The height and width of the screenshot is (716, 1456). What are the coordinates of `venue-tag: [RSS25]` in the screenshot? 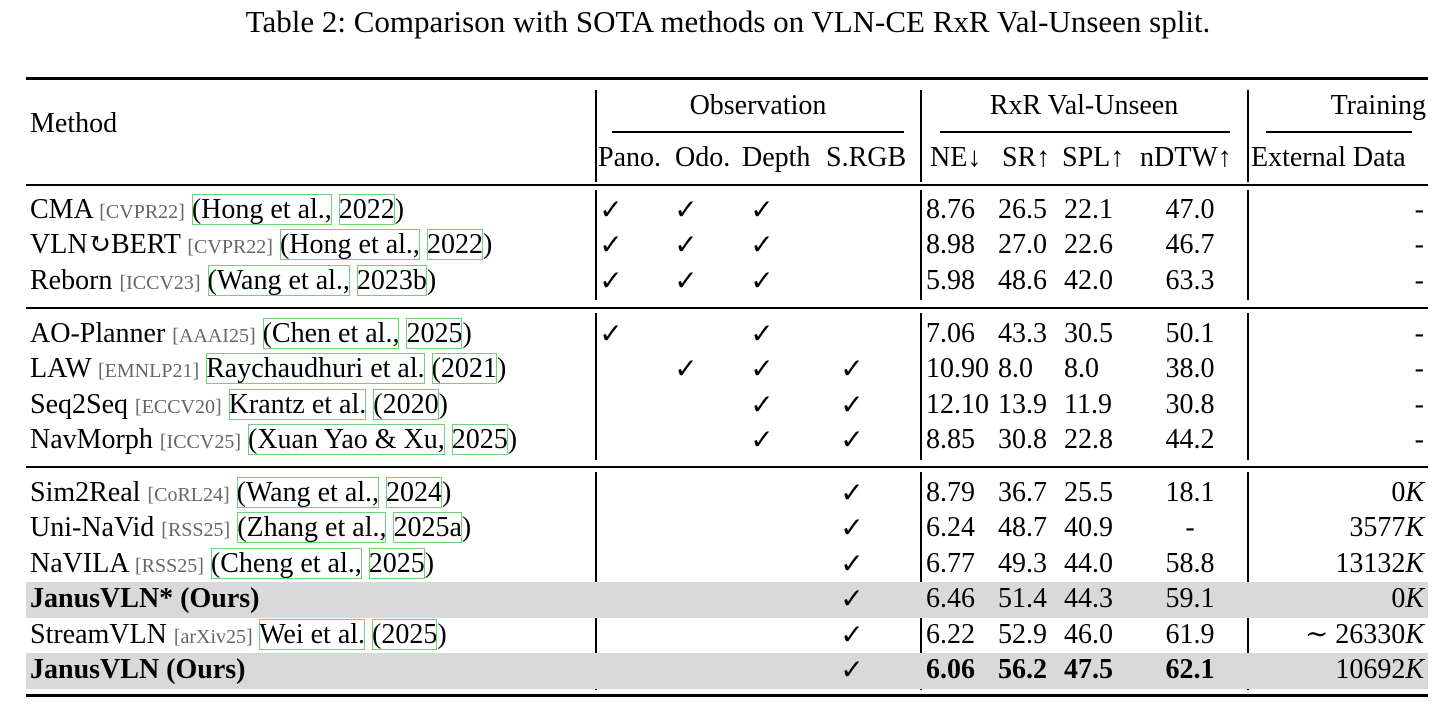 It's located at (169, 566).